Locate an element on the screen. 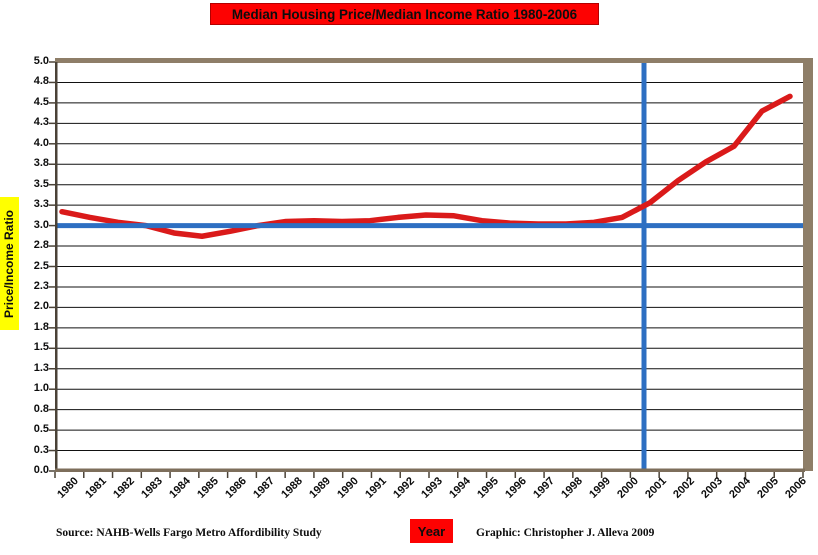  y-tick-label: 0.8 is located at coordinates (41, 408).